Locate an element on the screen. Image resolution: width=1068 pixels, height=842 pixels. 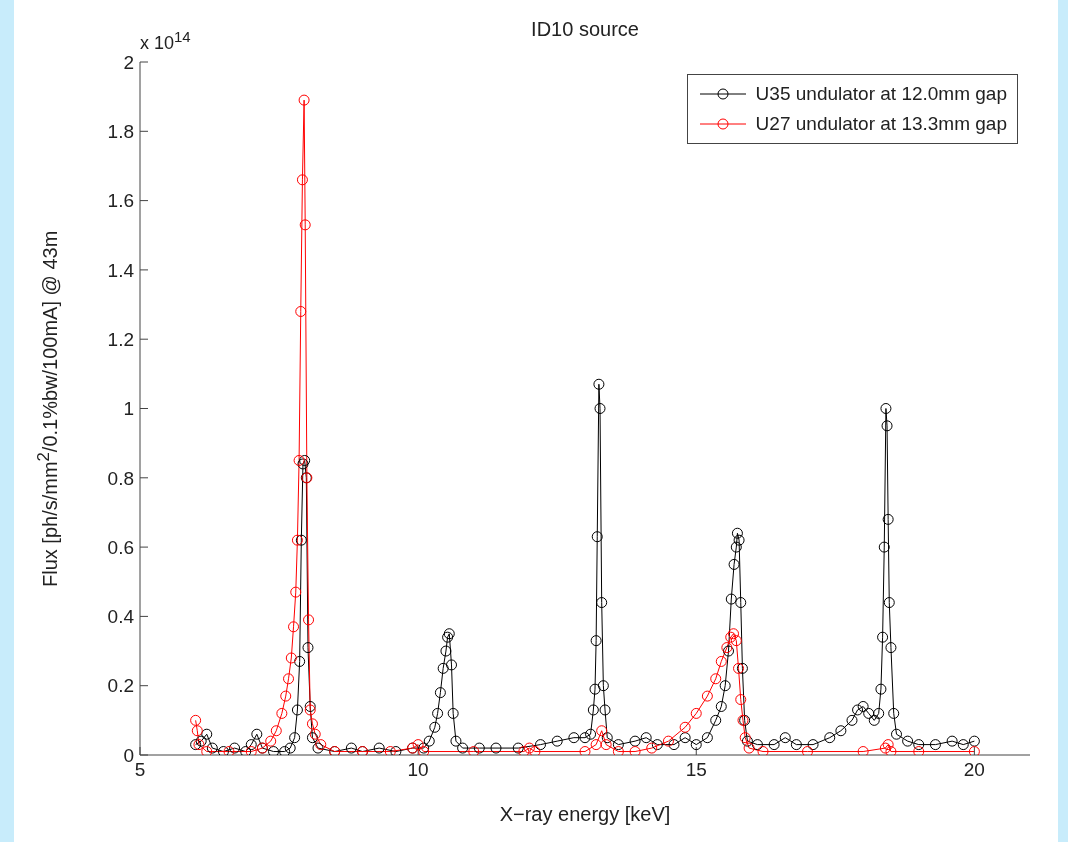
x-tick-label: 20 is located at coordinates (974, 770).